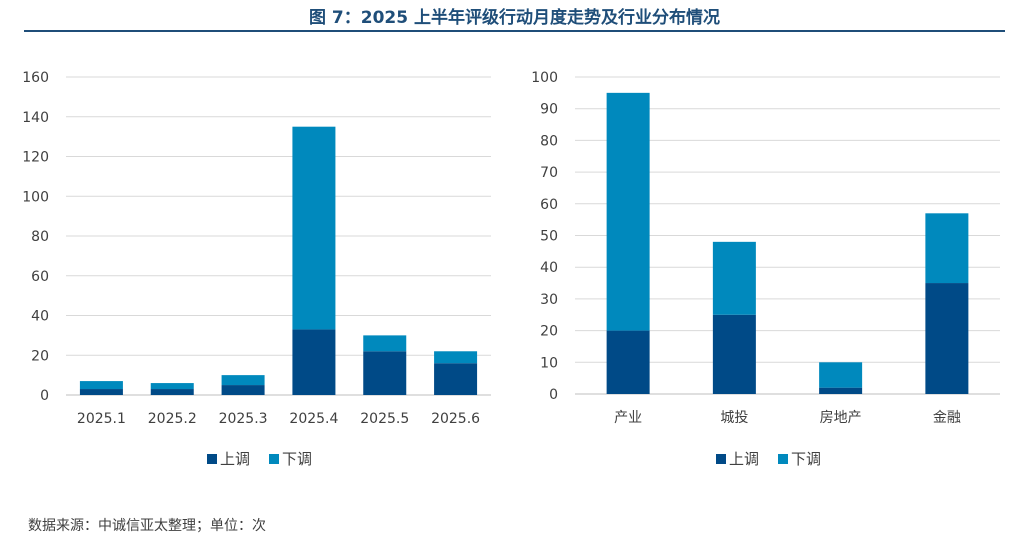 The height and width of the screenshot is (538, 1029). Describe the element at coordinates (35, 158) in the screenshot. I see `monthly-y-tick-label: 120` at that location.